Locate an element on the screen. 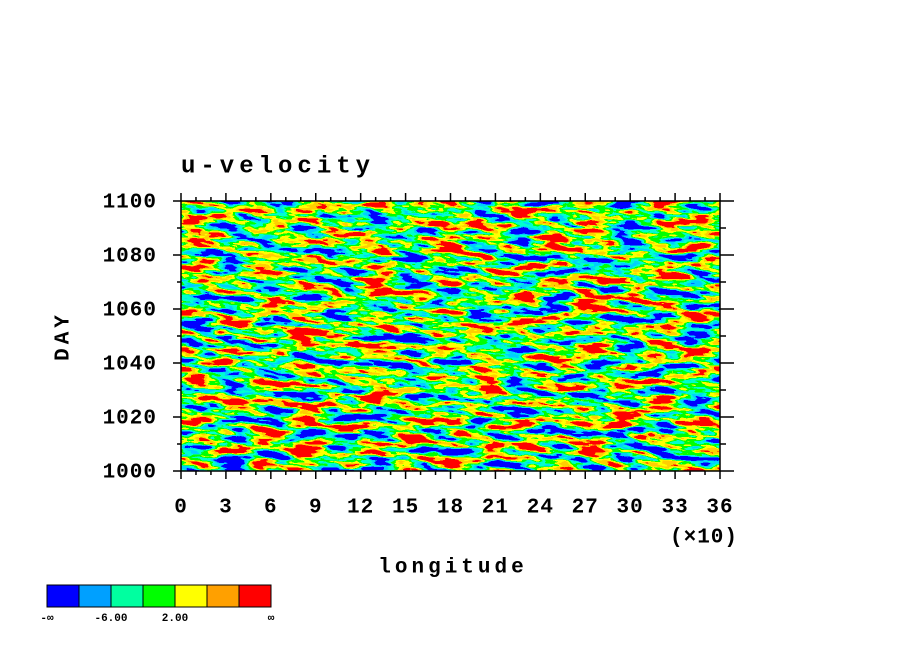  x-tick-label: 9 is located at coordinates (316, 508).